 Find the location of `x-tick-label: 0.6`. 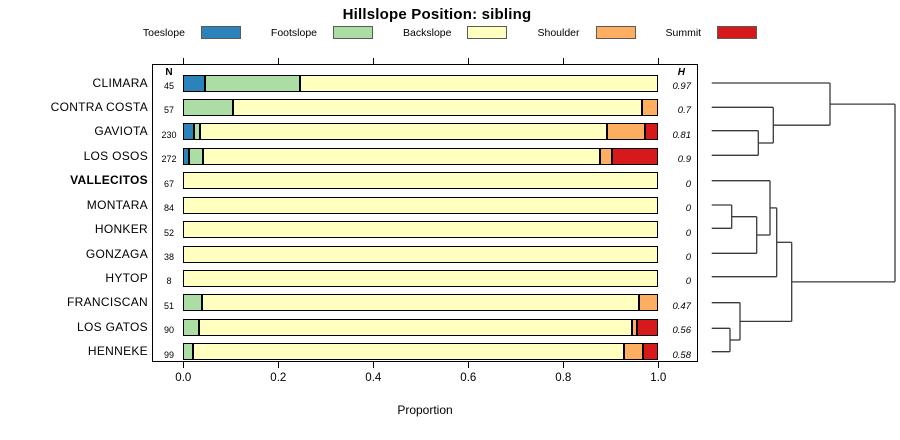

x-tick-label: 0.6 is located at coordinates (468, 378).